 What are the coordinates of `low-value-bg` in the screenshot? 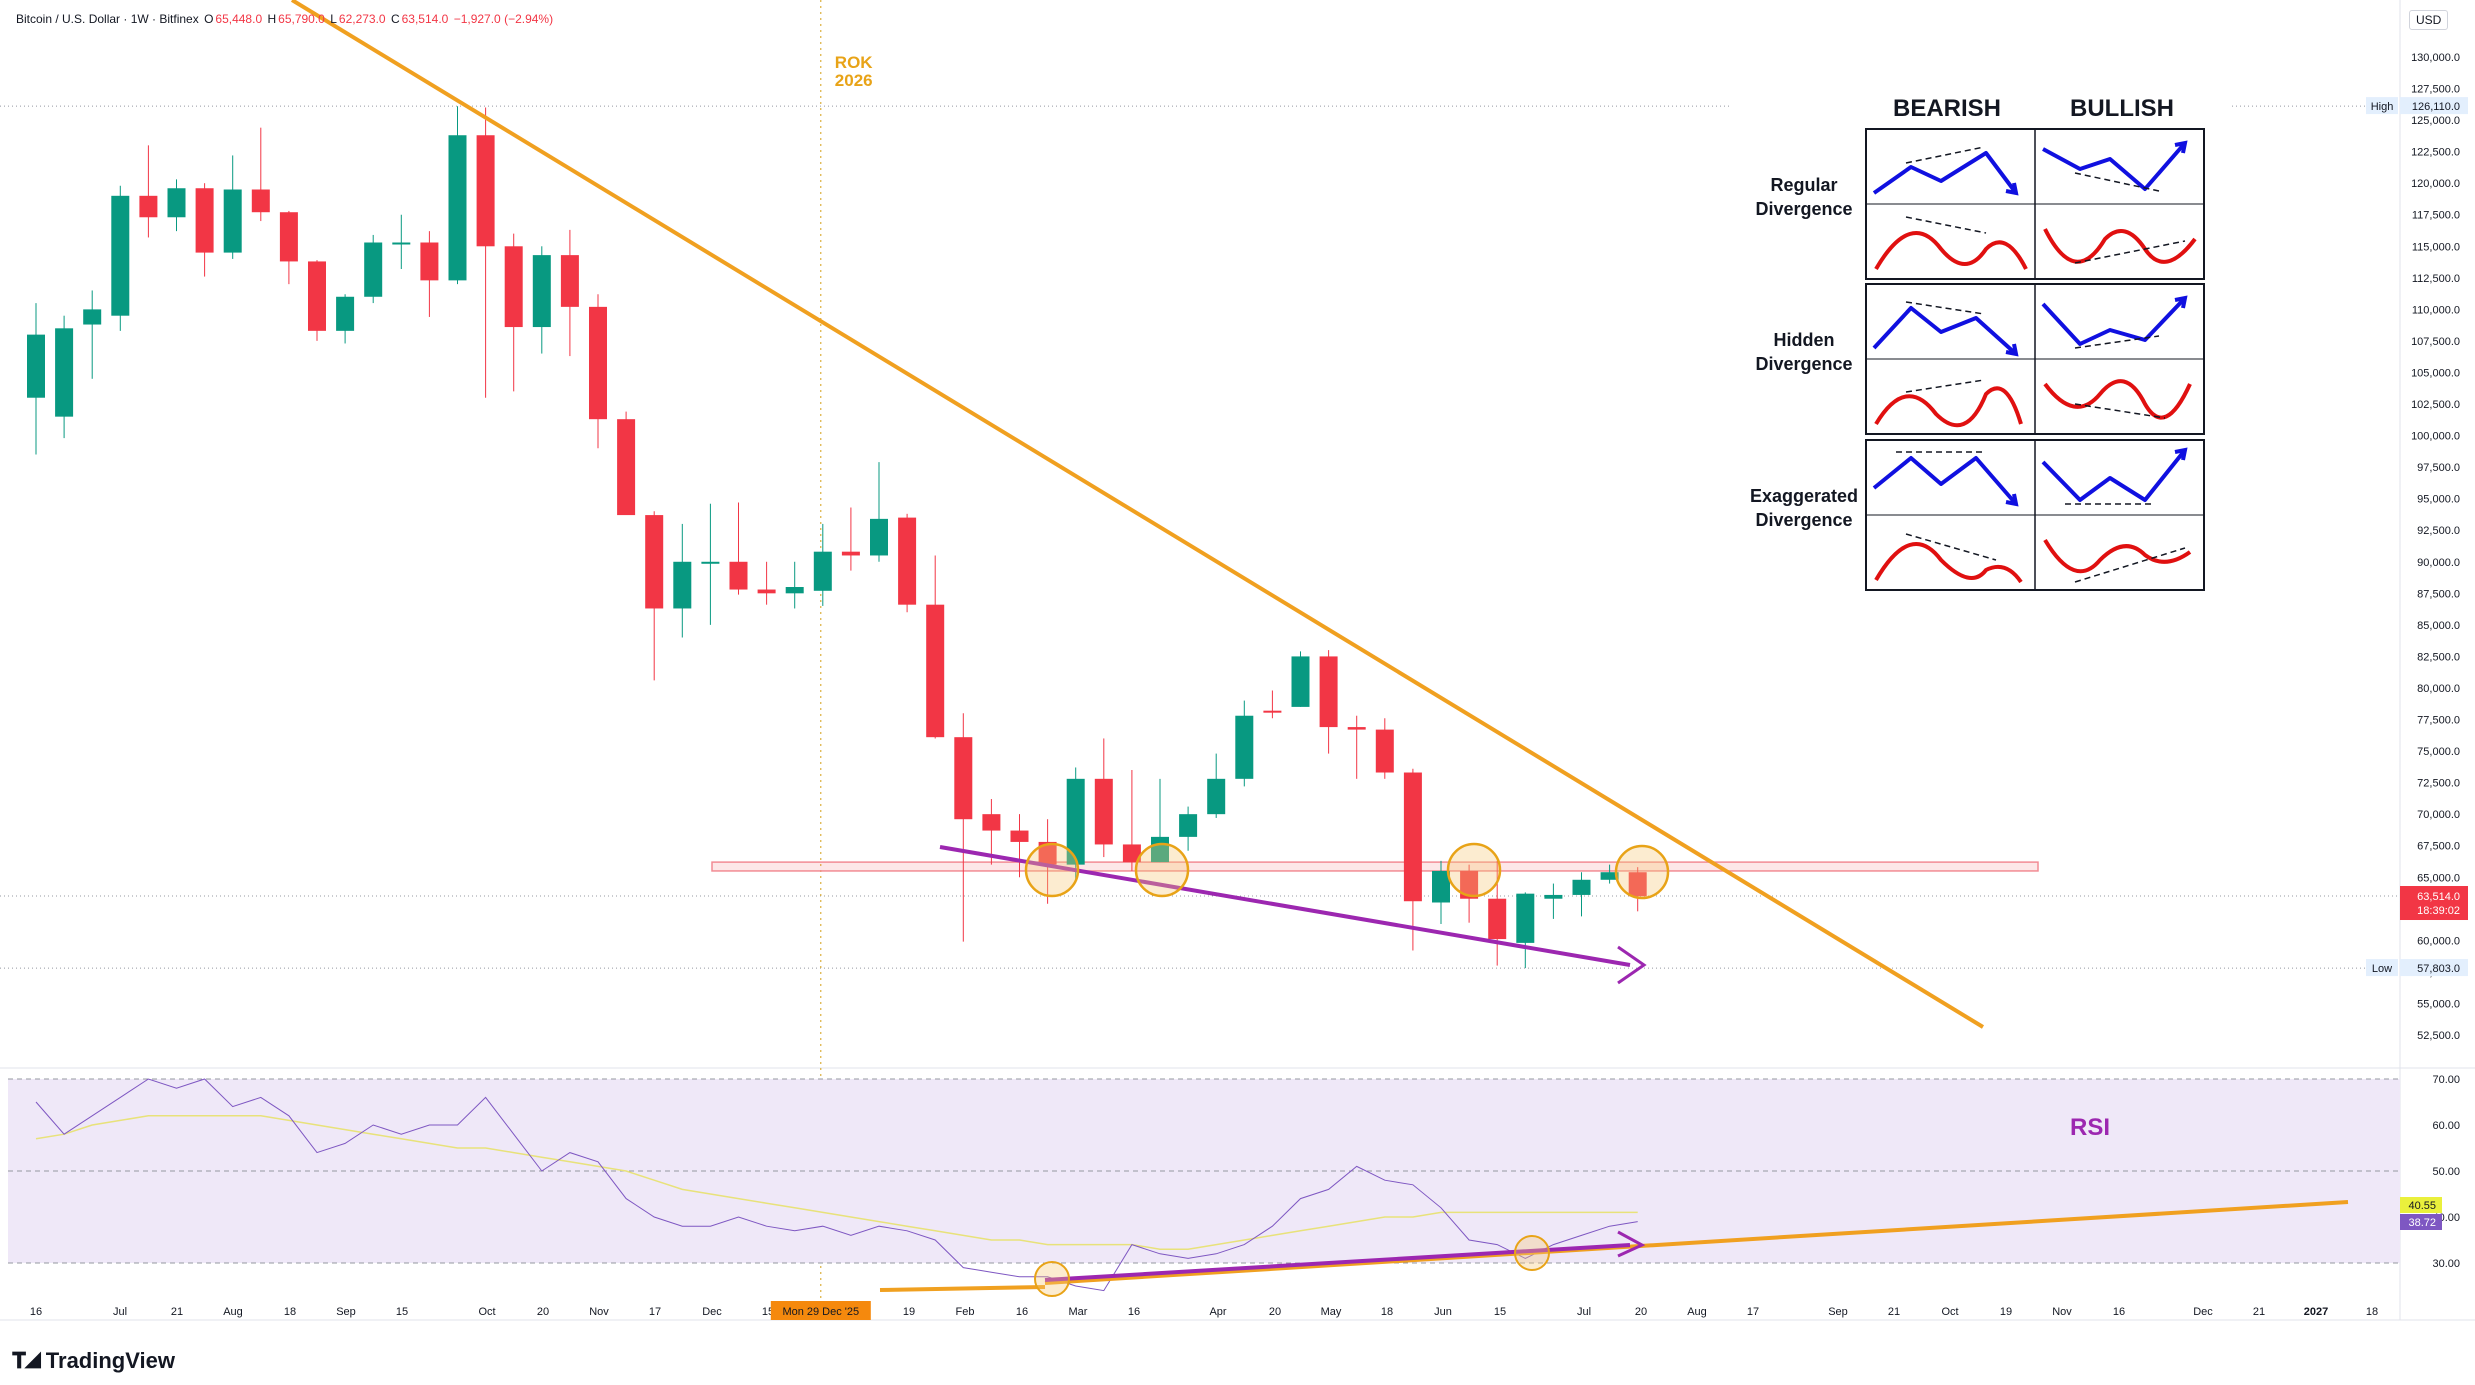 It's located at (2434, 968).